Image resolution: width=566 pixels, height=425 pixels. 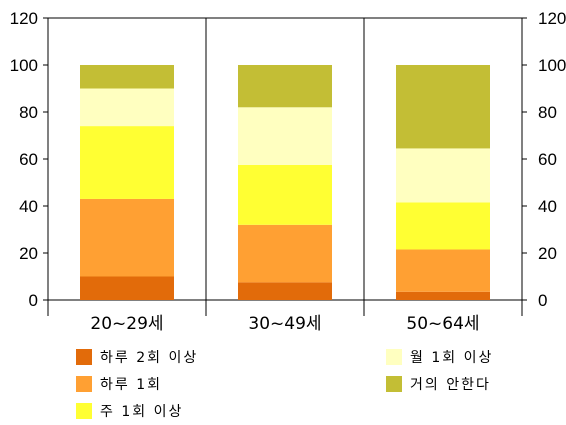 I want to click on y-tick-label-right: 20, so click(x=547, y=253).